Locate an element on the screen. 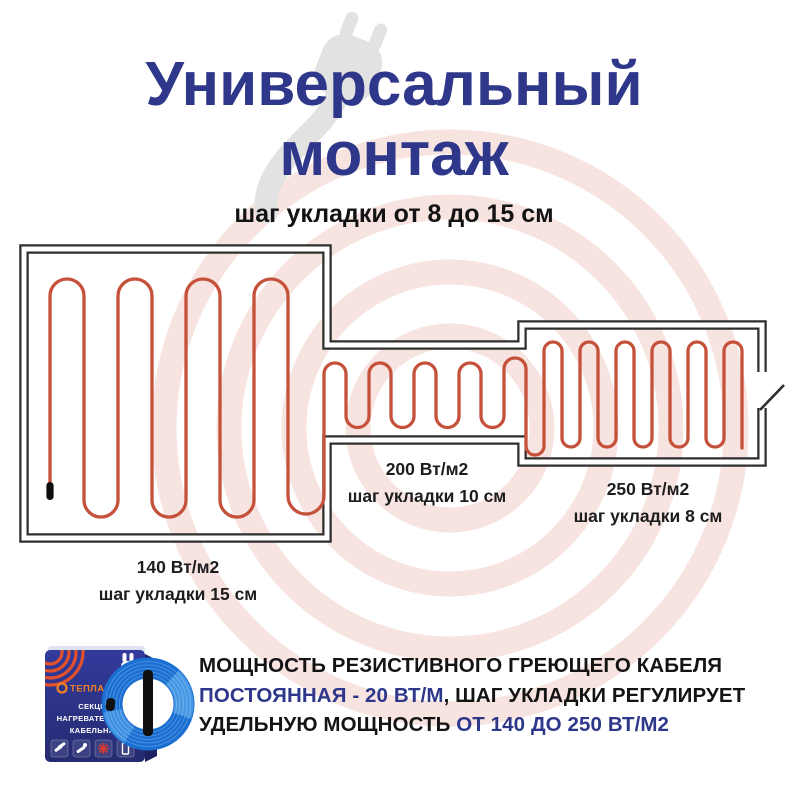  zone-step: шаг укладки 15 см is located at coordinates (178, 594).